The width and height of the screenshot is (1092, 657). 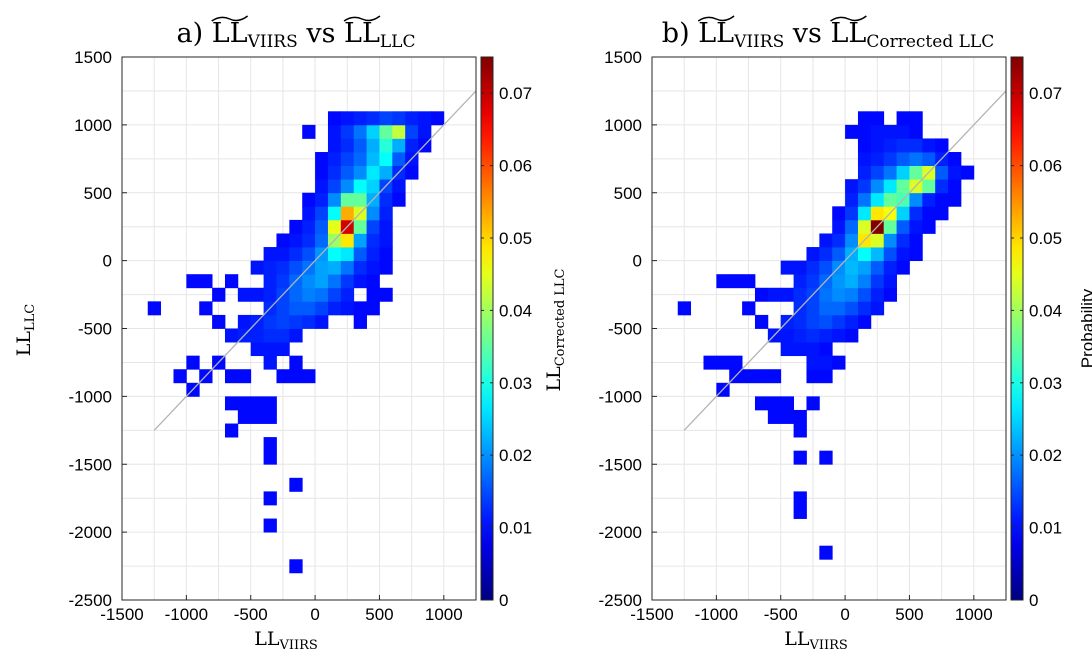 I want to click on p0-y-tick-label: 1500, so click(x=93, y=57).